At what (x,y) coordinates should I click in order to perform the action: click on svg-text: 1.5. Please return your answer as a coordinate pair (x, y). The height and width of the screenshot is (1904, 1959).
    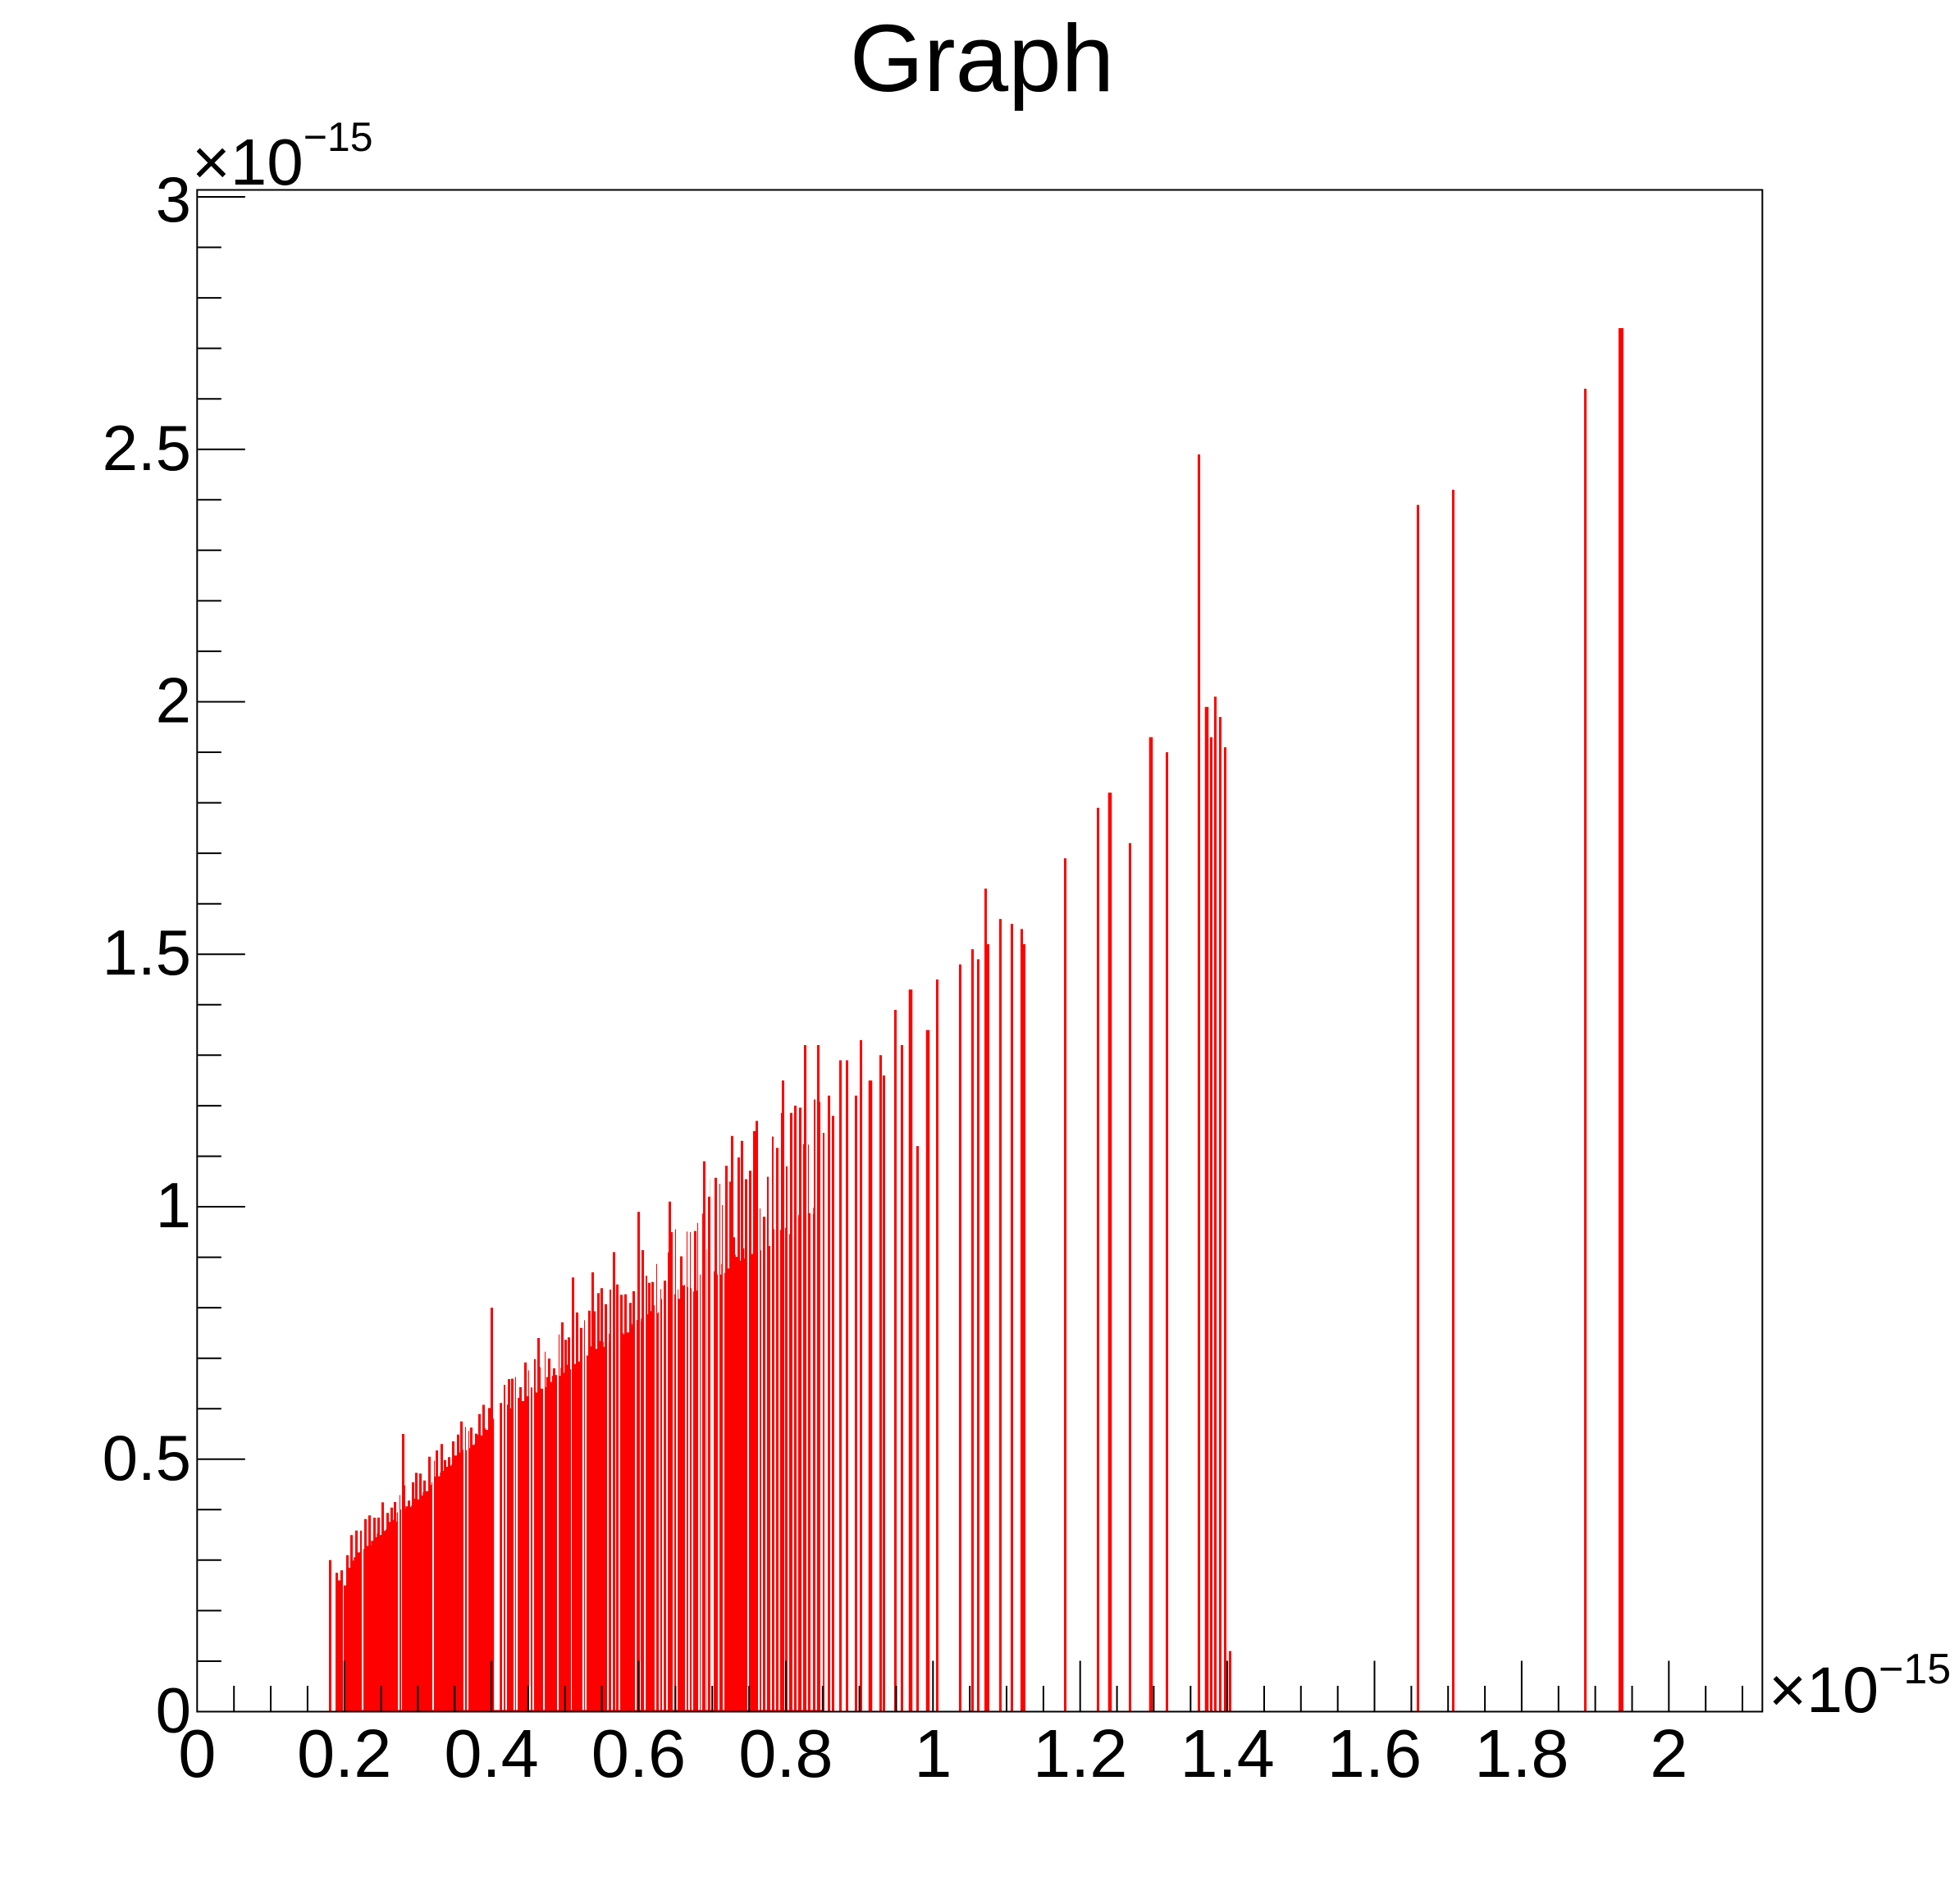
    Looking at the image, I should click on (147, 953).